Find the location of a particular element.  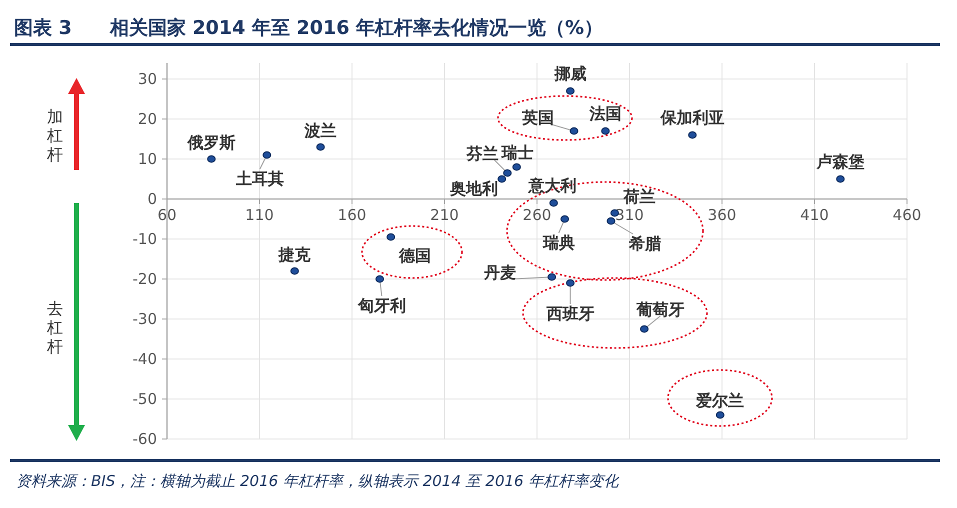

chart-title: 图表 3 相关国家 2014 年至 2016 年杠杆率去化情况一览（%） is located at coordinates (309, 28).